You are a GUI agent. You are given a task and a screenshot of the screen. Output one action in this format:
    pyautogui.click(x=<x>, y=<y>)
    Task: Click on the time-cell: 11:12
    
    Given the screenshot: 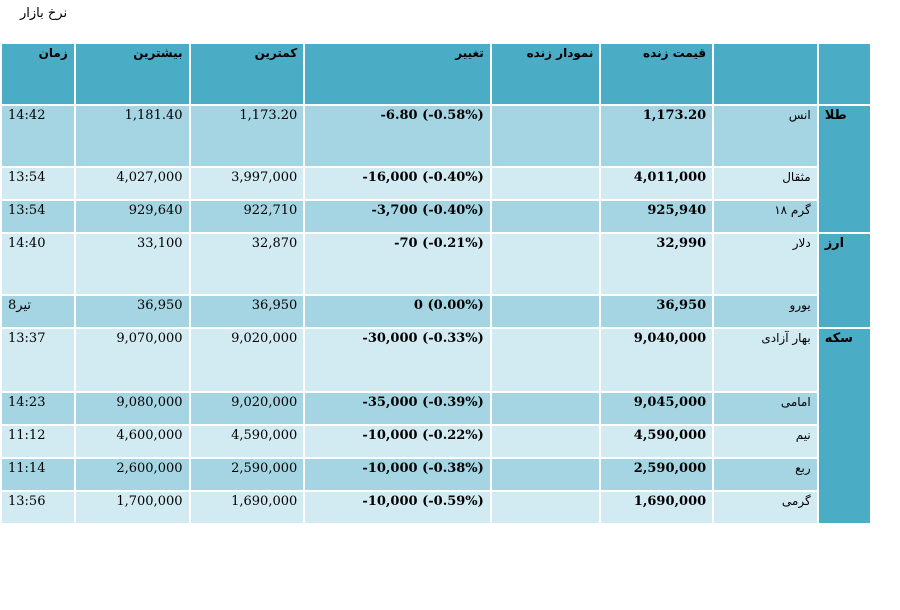 What is the action you would take?
    pyautogui.click(x=38, y=441)
    